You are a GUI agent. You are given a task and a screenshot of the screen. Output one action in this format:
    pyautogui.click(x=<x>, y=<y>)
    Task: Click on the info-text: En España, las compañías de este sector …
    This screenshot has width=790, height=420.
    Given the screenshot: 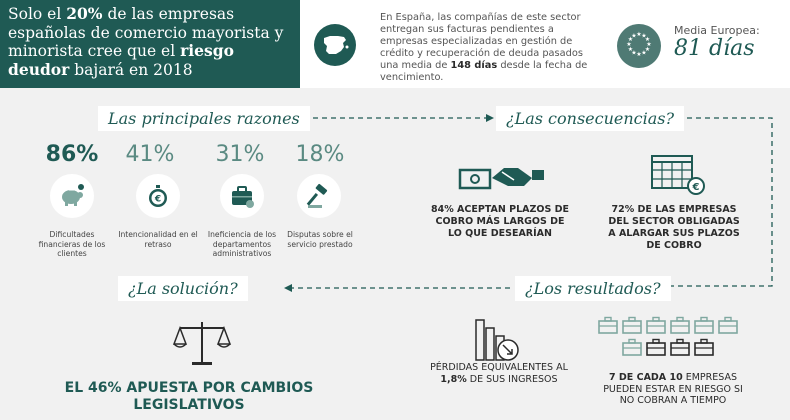 What is the action you would take?
    pyautogui.click(x=484, y=47)
    